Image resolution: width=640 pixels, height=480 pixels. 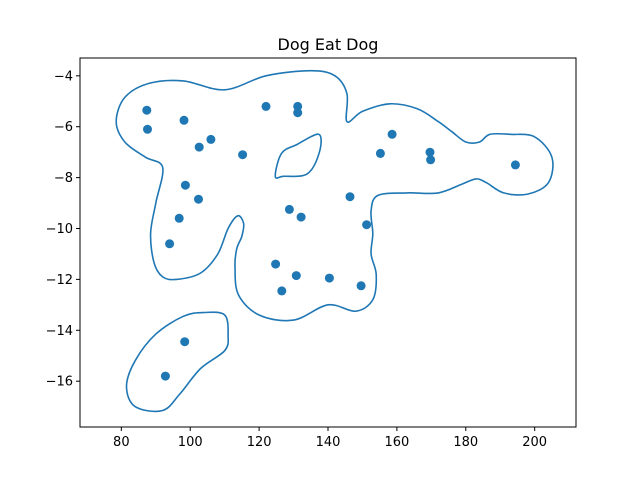 I want to click on x-tick-label: 160, so click(x=396, y=442).